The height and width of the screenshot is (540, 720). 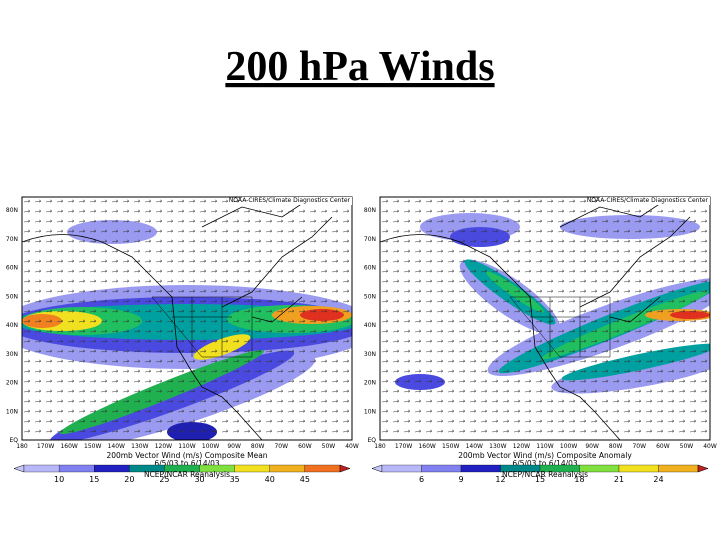 What do you see at coordinates (270, 479) in the screenshot?
I see `colorbar-tick: 40` at bounding box center [270, 479].